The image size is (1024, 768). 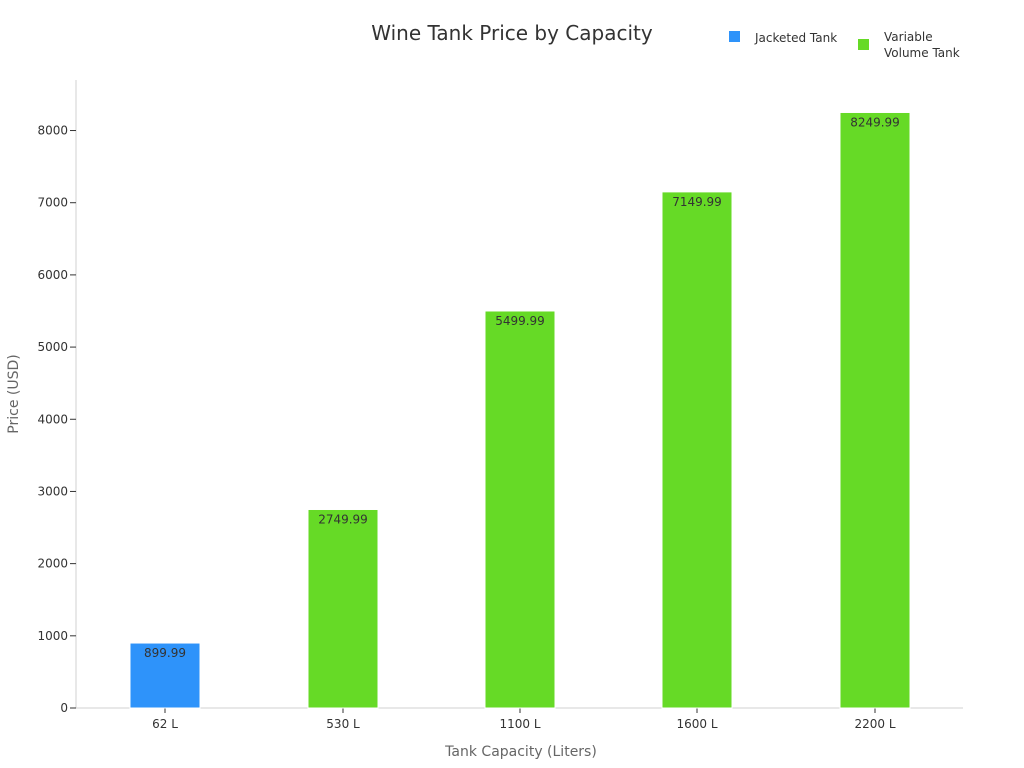 I want to click on y-tick-label: 6000, so click(x=52, y=275).